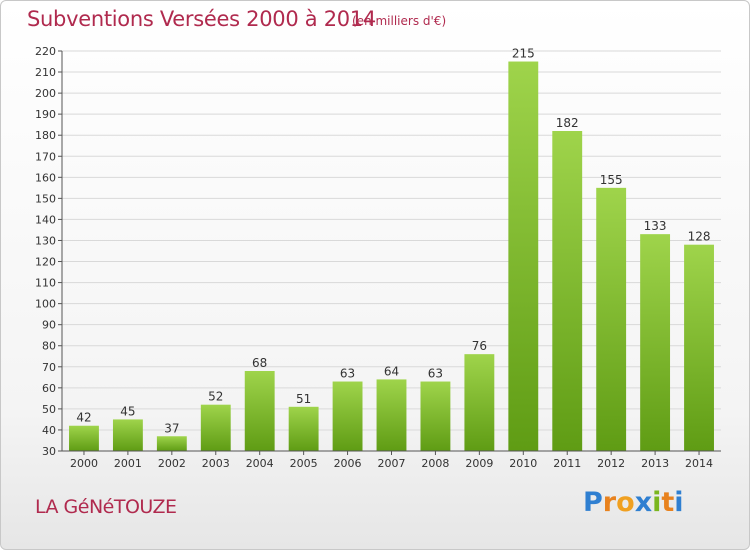 The height and width of the screenshot is (550, 750). I want to click on x-tick-label-2002: 2002, so click(172, 463).